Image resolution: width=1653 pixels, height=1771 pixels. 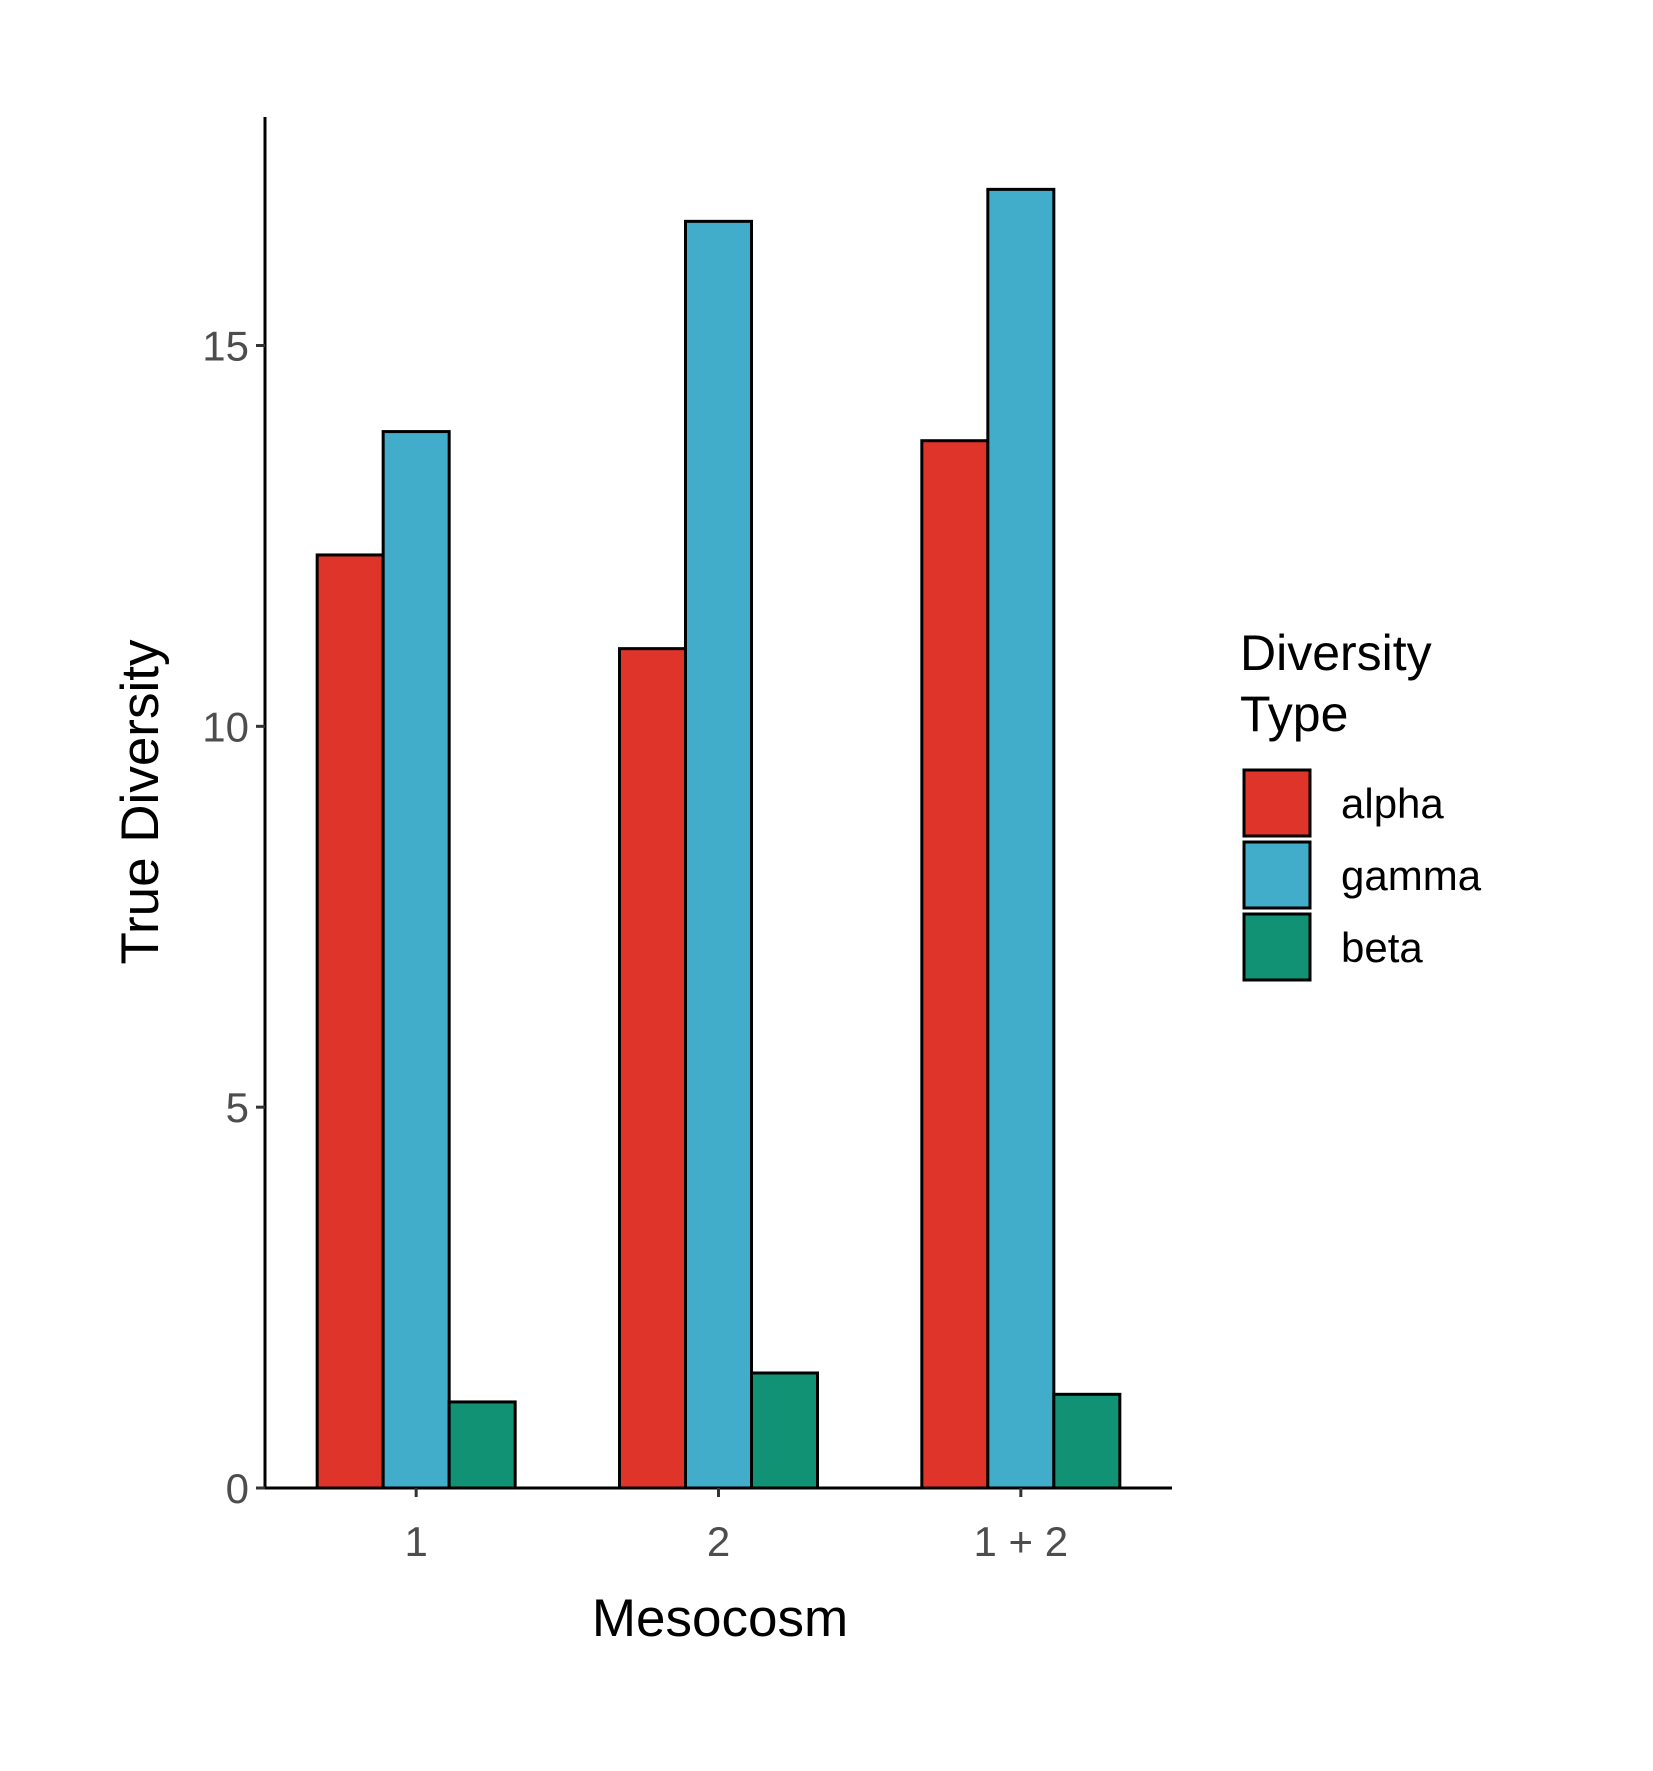 I want to click on y-tick-label-15: 15, so click(x=225, y=346).